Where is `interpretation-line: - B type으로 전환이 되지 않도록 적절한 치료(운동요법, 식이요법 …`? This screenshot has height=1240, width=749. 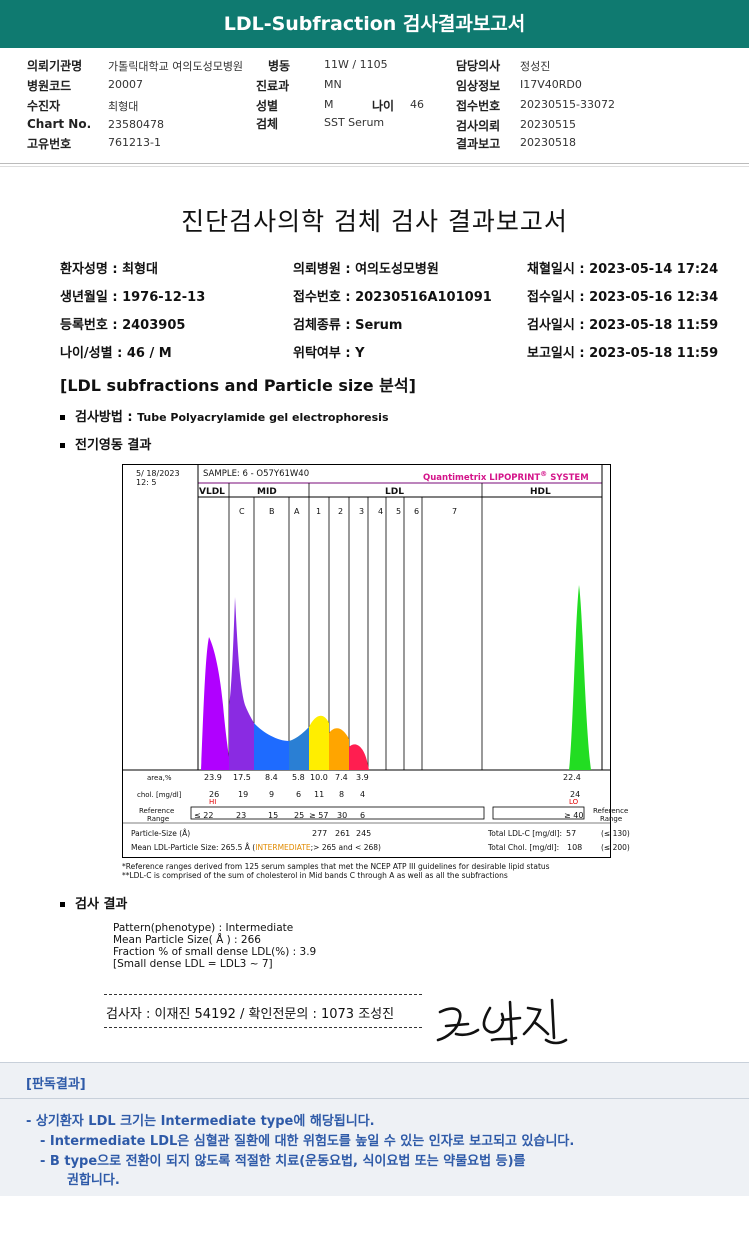
interpretation-line: - B type으로 전환이 되지 않도록 적절한 치료(운동요법, 식이요법 … is located at coordinates (283, 1161).